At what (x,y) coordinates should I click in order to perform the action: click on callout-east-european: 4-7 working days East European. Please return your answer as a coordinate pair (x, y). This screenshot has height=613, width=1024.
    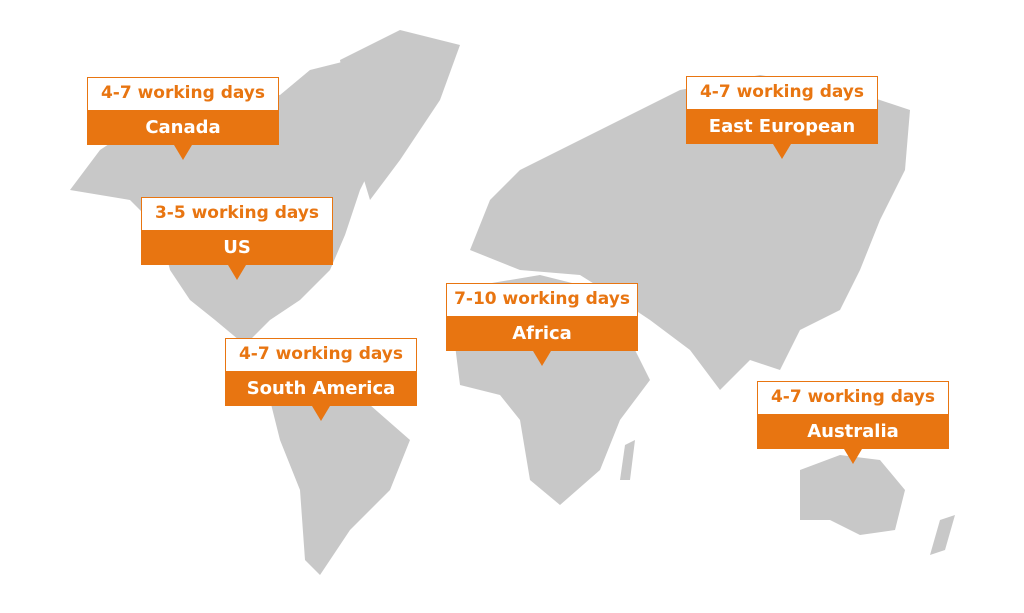
    Looking at the image, I should click on (782, 117).